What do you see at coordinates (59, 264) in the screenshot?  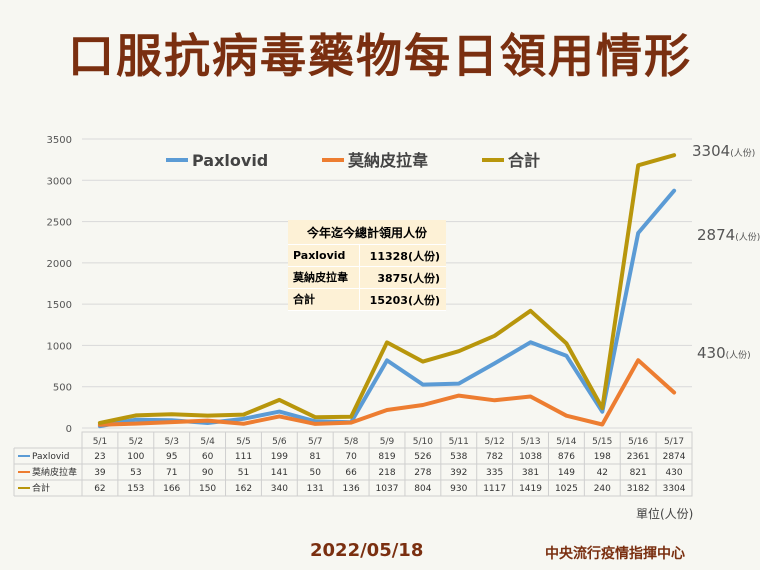 I see `y-tick-label: 2000` at bounding box center [59, 264].